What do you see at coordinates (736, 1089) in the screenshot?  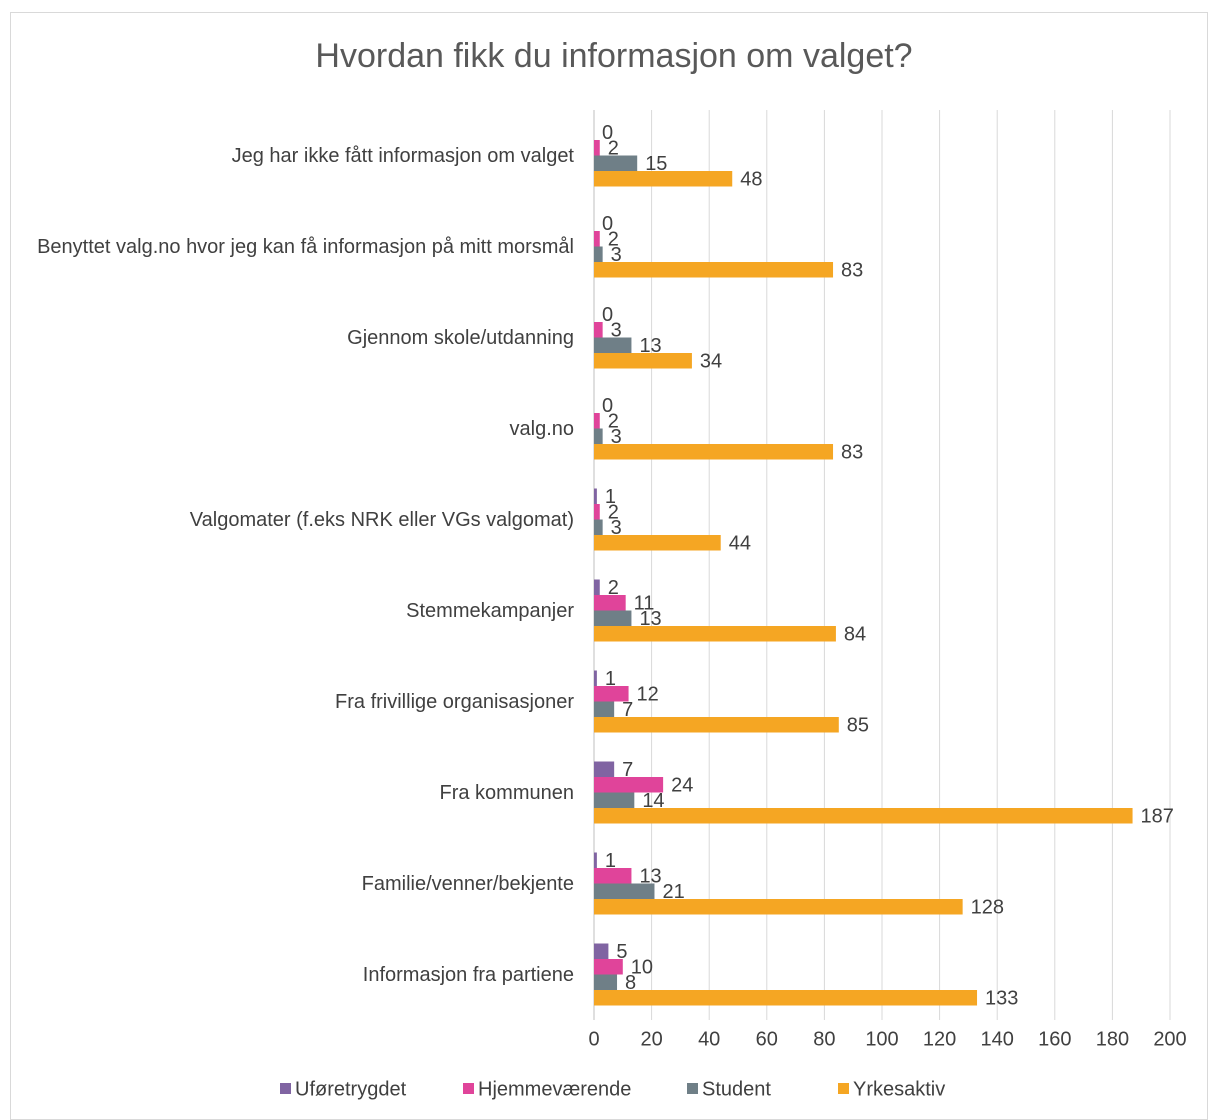 I see `legend-label: Student` at bounding box center [736, 1089].